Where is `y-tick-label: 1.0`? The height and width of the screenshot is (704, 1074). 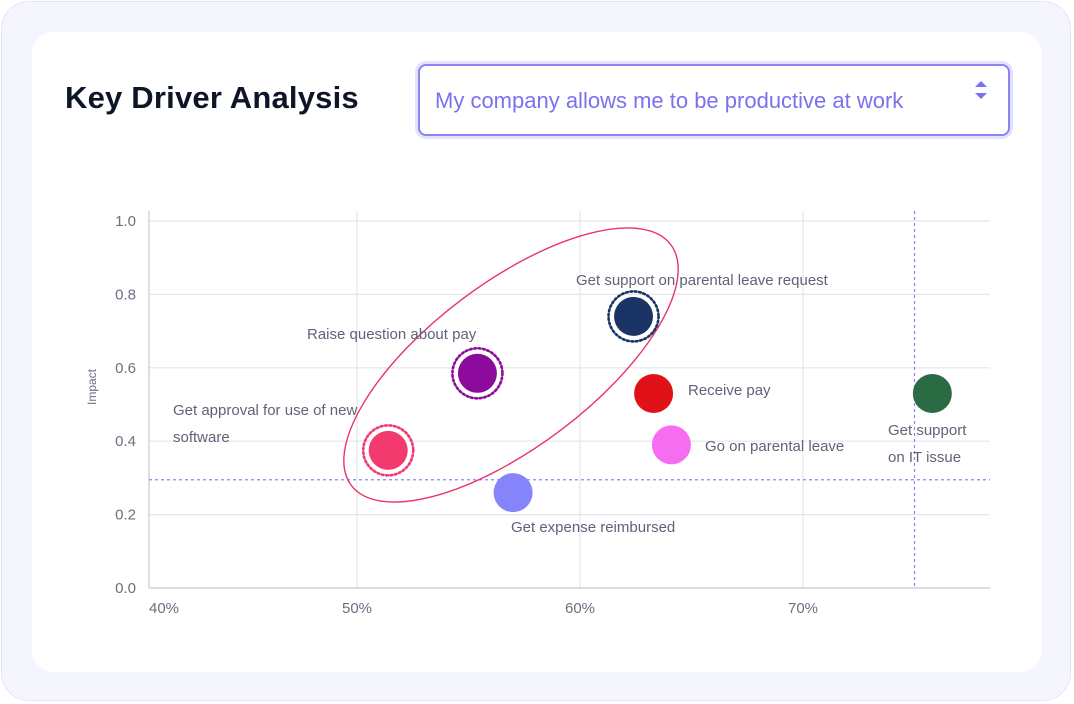
y-tick-label: 1.0 is located at coordinates (125, 221).